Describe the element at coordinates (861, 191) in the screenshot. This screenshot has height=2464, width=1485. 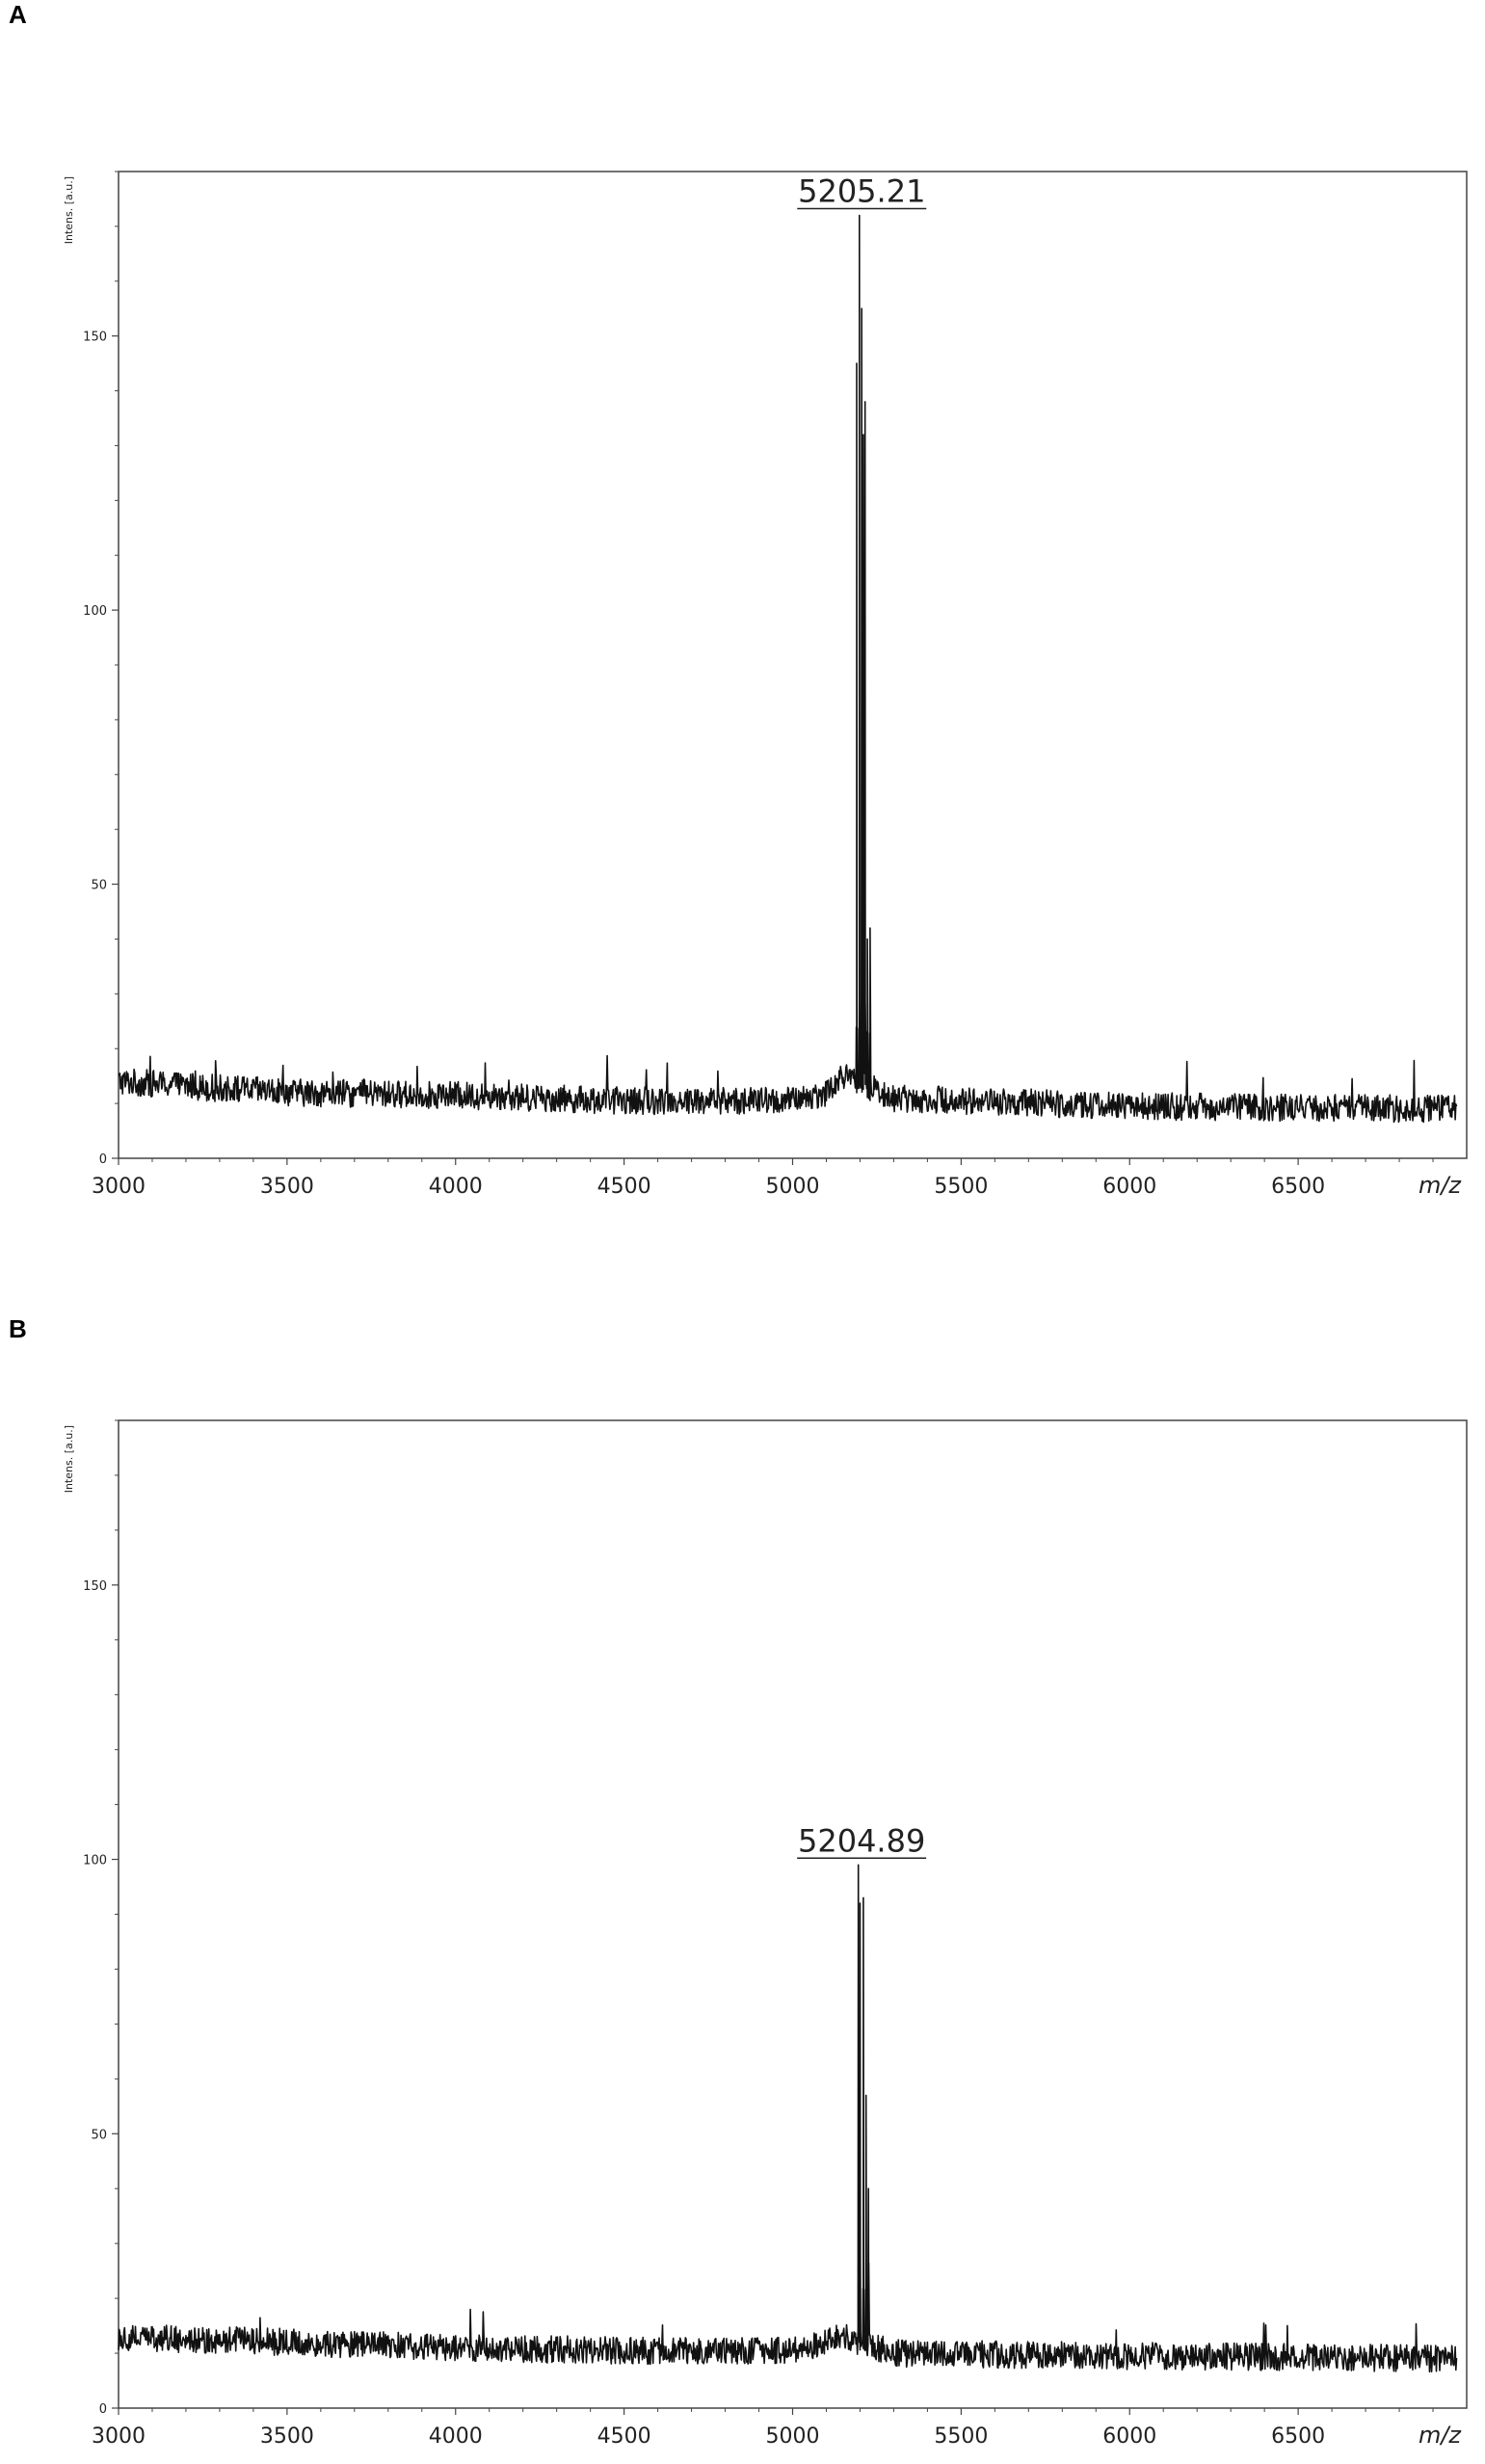
I see `peak-label: 5205.21` at that location.